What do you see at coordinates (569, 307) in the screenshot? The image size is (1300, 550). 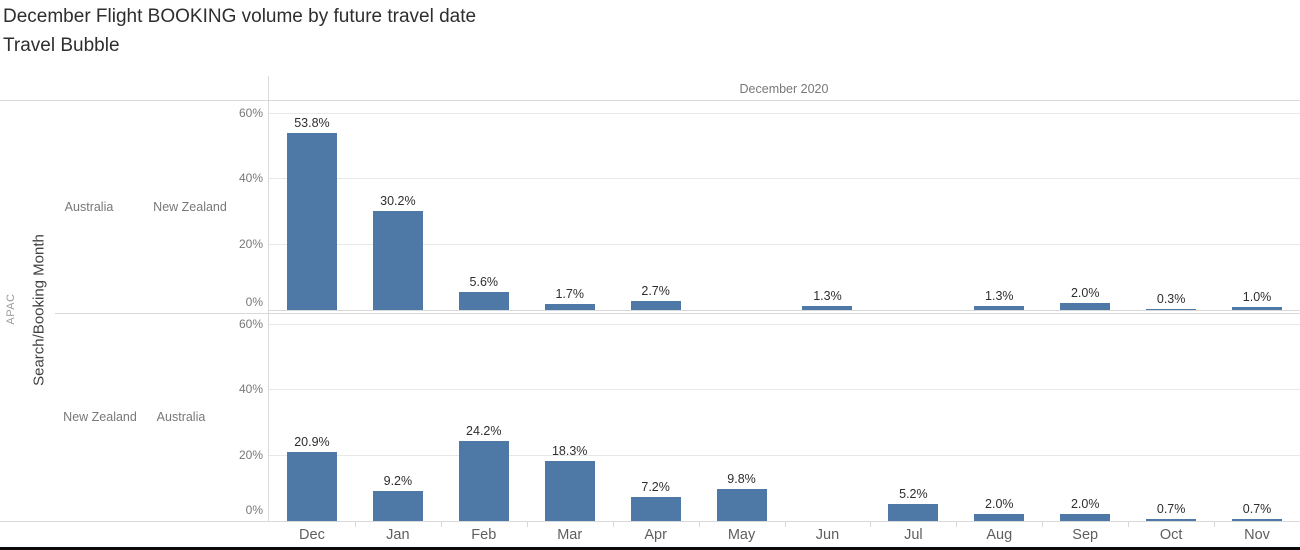 I see `bar-australia-mar` at bounding box center [569, 307].